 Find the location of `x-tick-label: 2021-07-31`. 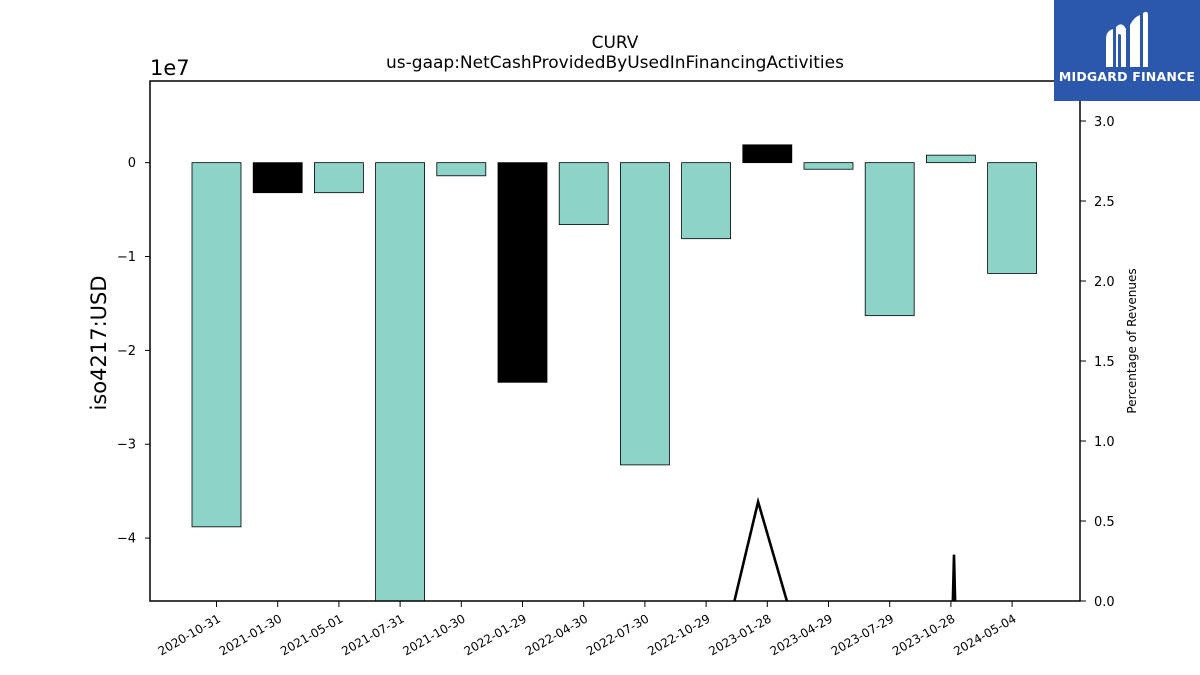

x-tick-label: 2021-07-31 is located at coordinates (372, 634).